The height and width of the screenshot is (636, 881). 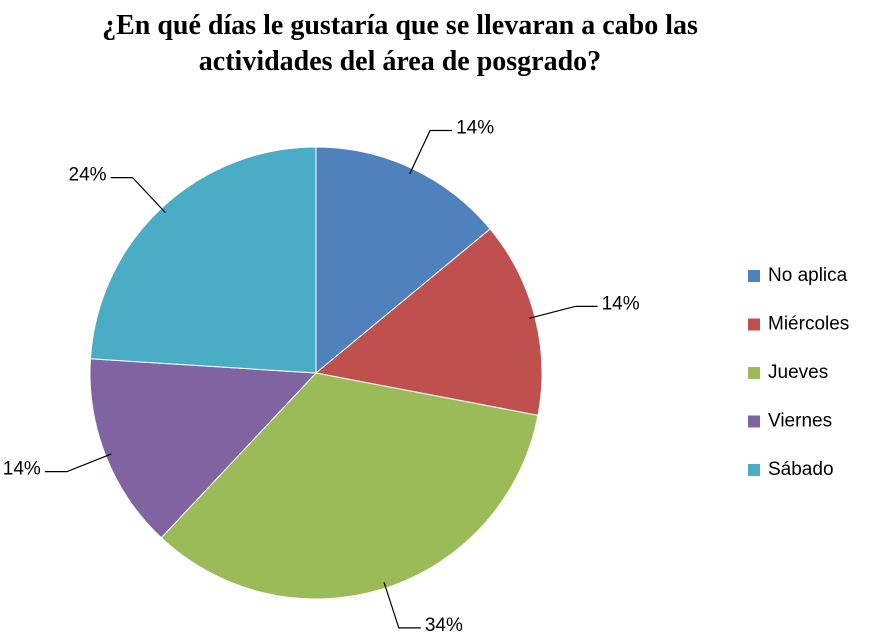 I want to click on legend-label: Sábado, so click(x=801, y=469).